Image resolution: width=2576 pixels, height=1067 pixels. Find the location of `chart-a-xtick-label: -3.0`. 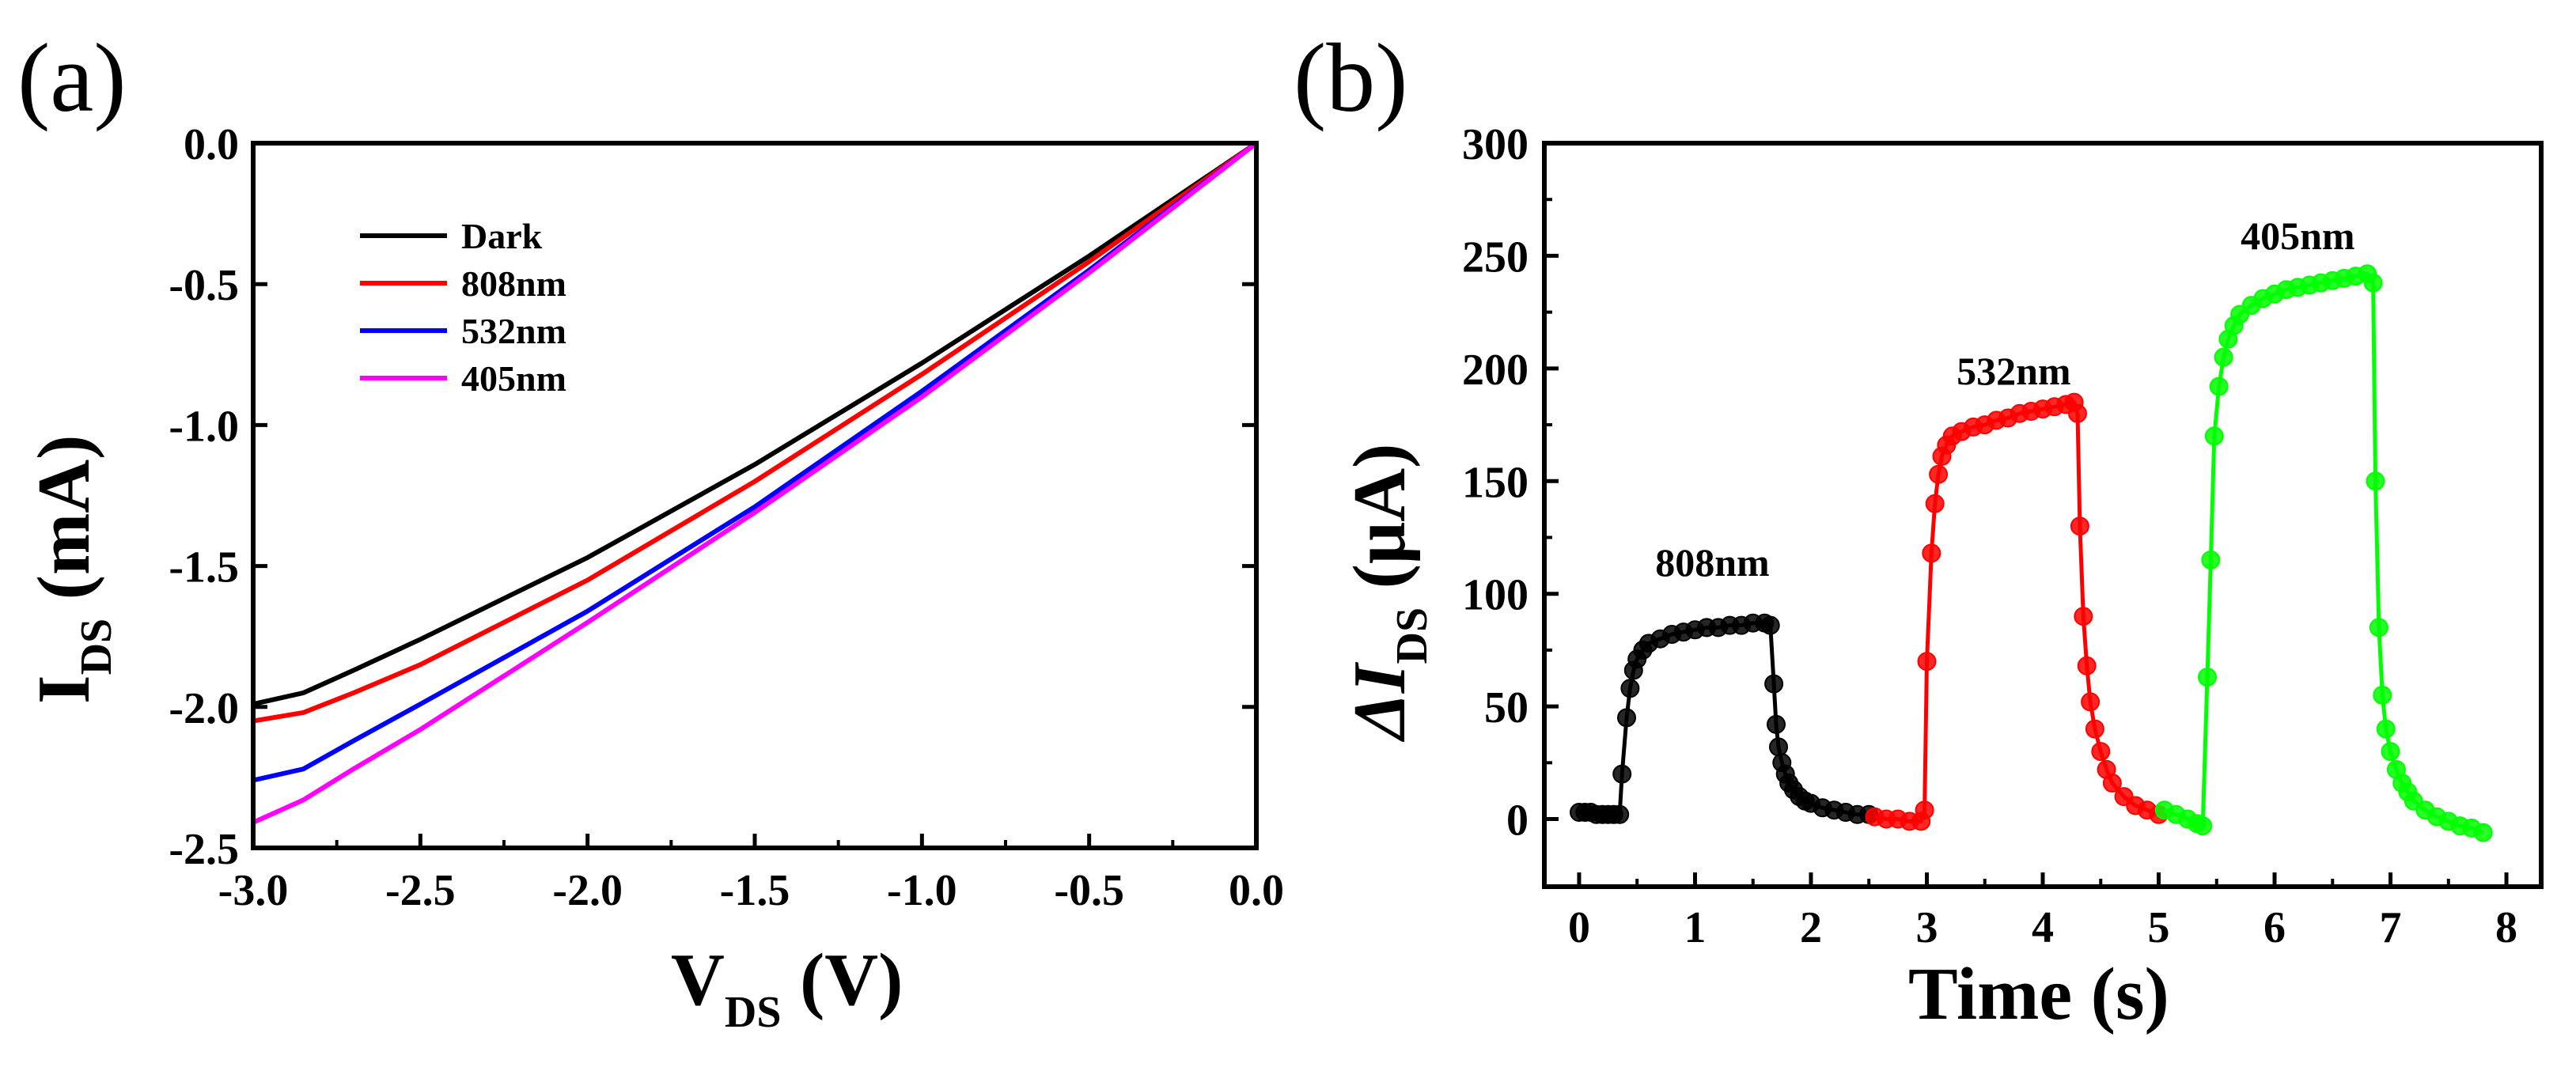

chart-a-xtick-label: -3.0 is located at coordinates (253, 890).